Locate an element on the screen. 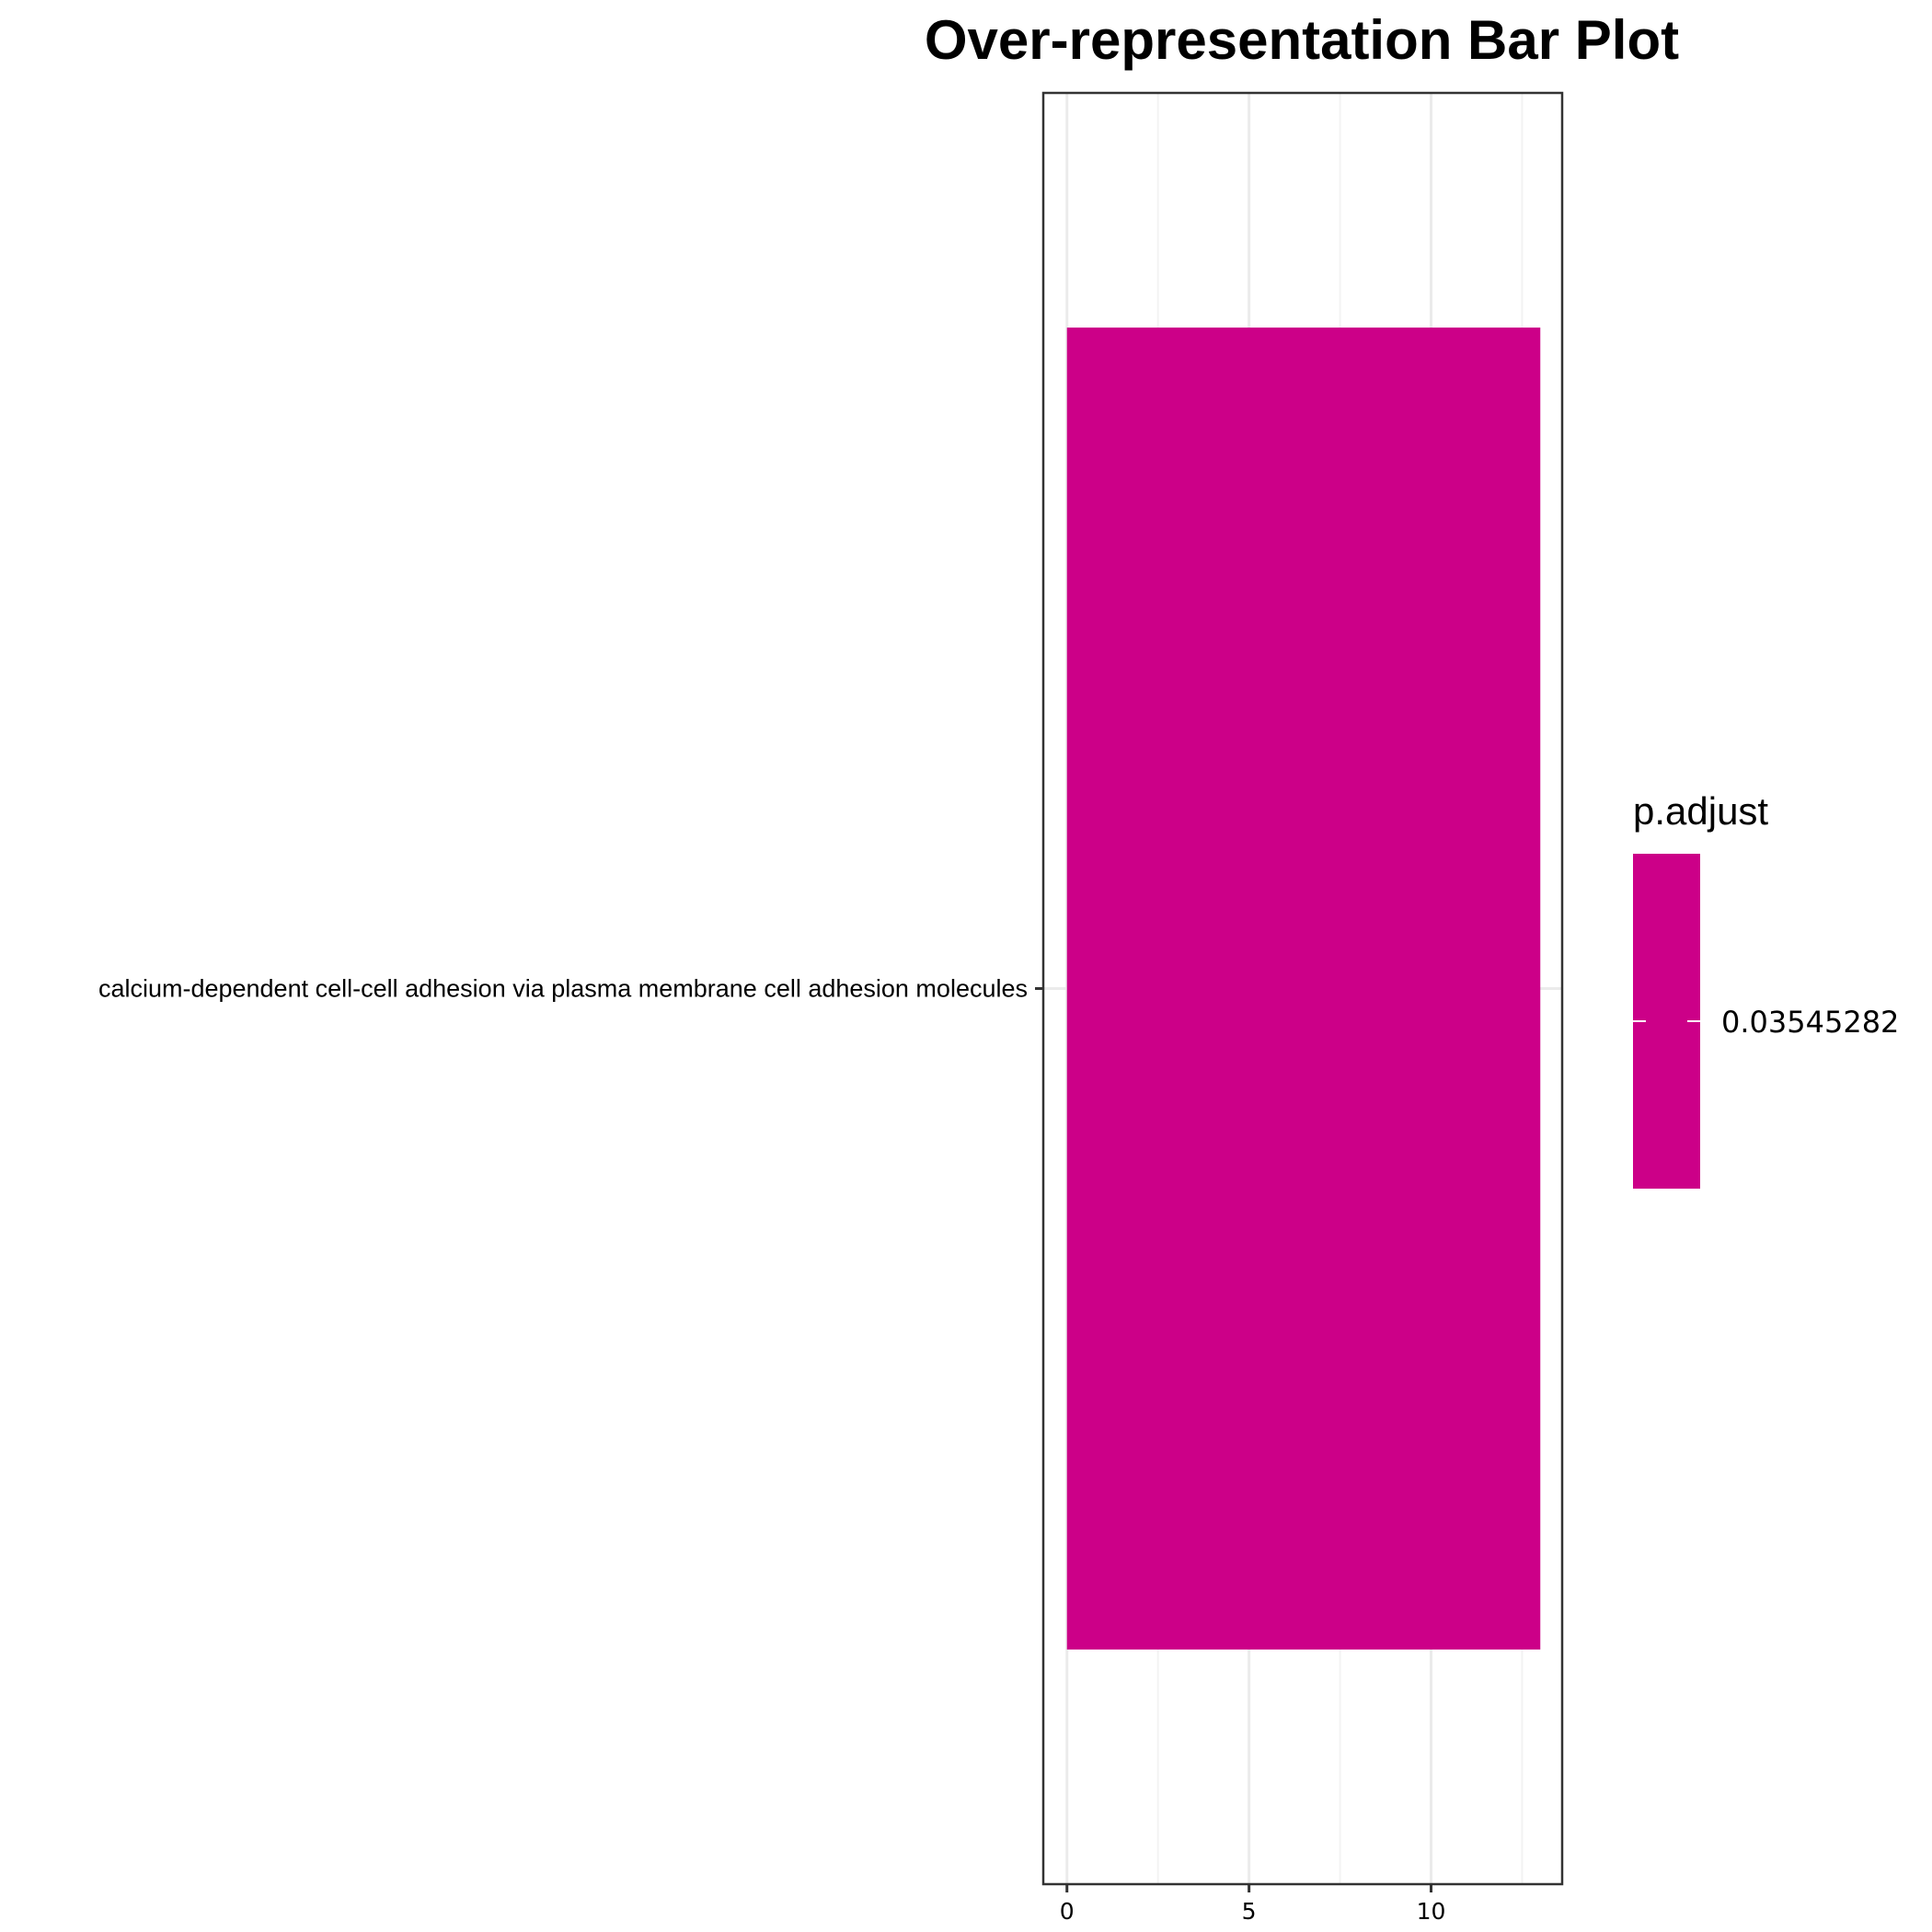 This screenshot has width=1932, height=1932. x-tick-label: 5 is located at coordinates (1249, 1911).